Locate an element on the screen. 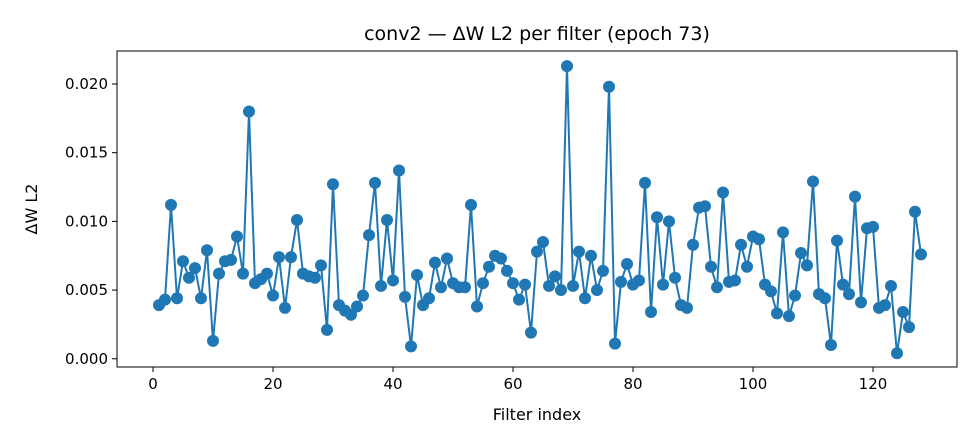 This screenshot has width=980, height=448. y-axis-label: ΔW L2 is located at coordinates (31, 209).